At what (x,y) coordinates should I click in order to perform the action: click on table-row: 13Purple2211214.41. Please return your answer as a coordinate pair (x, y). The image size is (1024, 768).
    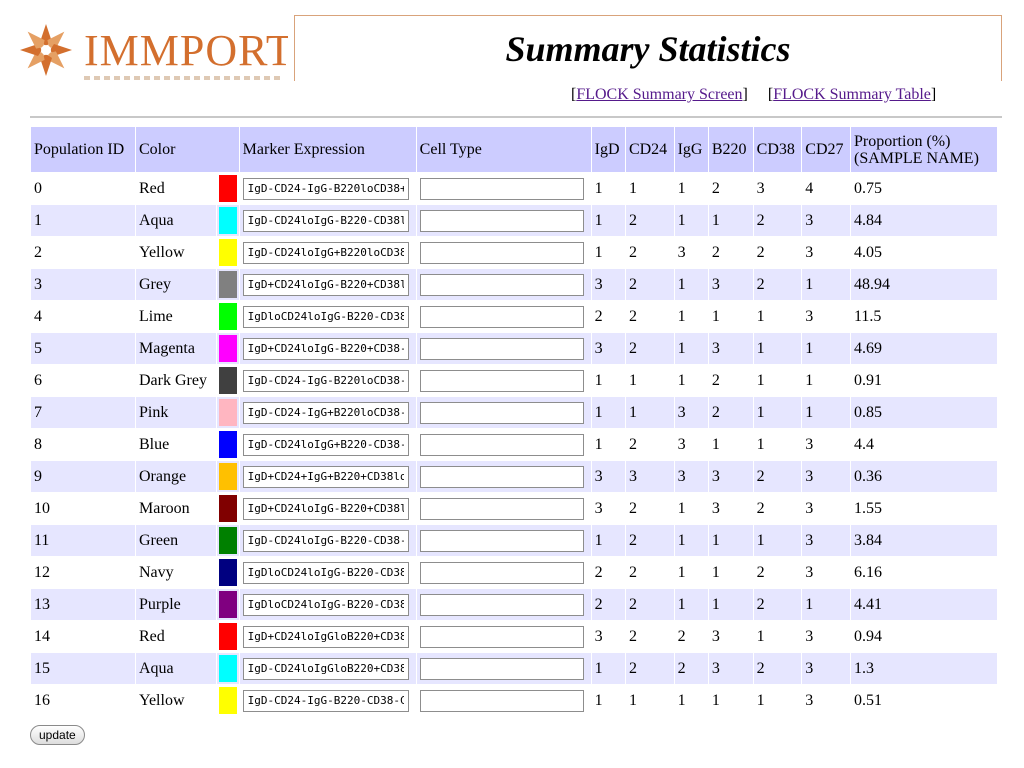
    Looking at the image, I should click on (514, 604).